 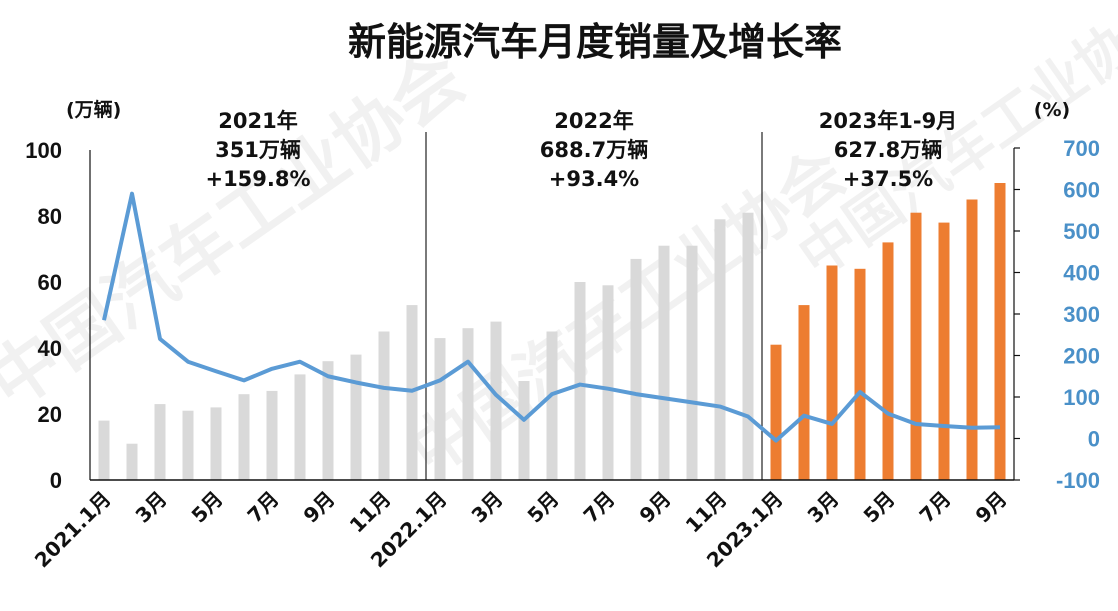 What do you see at coordinates (888, 179) in the screenshot?
I see `period-growth: +37.5%` at bounding box center [888, 179].